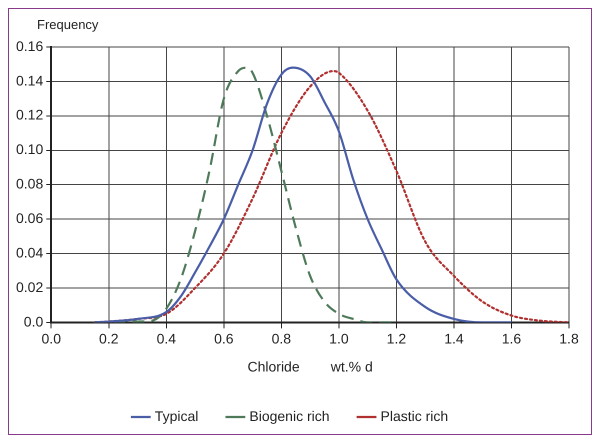 Image resolution: width=600 pixels, height=443 pixels. Describe the element at coordinates (30, 114) in the screenshot. I see `y-tick-label: 0.12` at that location.